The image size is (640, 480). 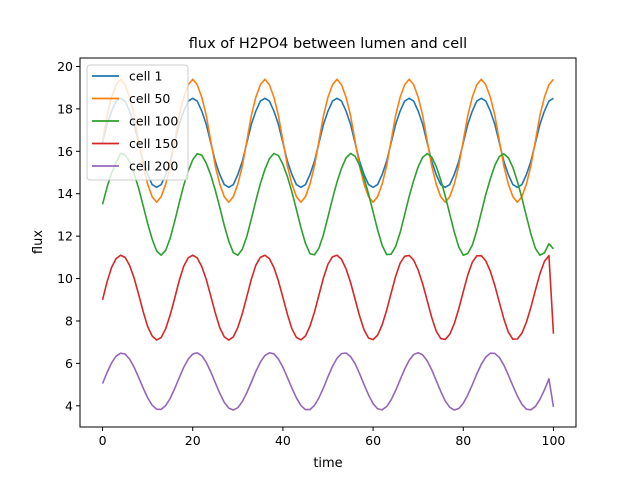 What do you see at coordinates (65, 278) in the screenshot?
I see `y-tick-label: 10` at bounding box center [65, 278].